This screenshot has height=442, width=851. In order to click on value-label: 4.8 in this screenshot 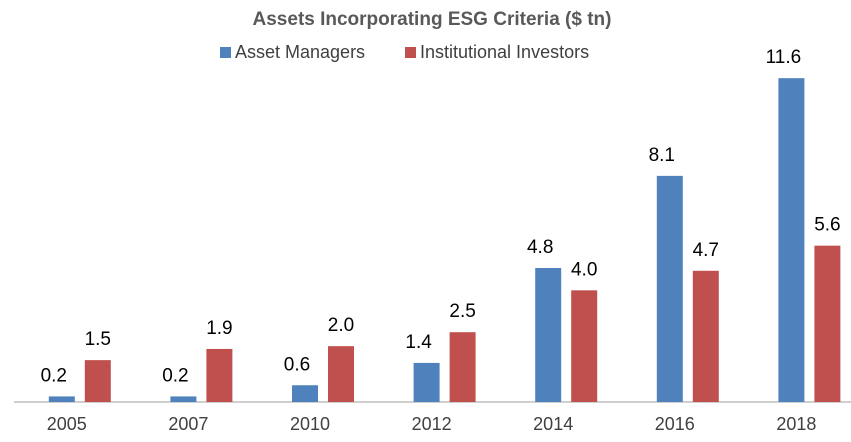, I will do `click(540, 247)`.